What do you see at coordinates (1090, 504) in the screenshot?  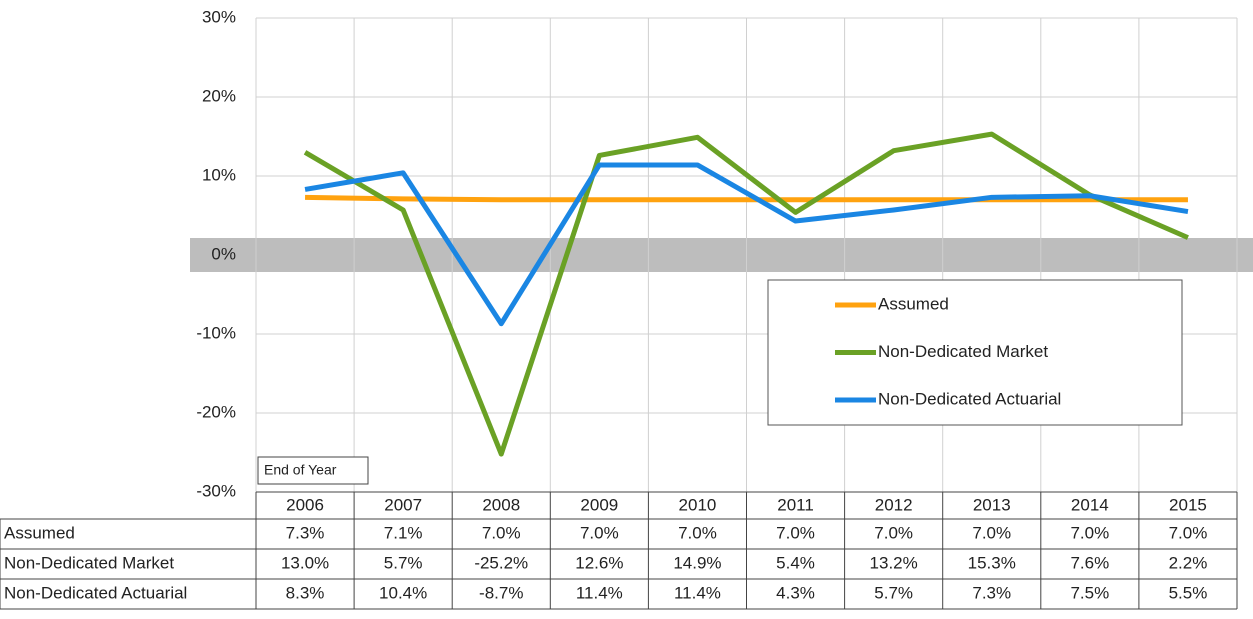 I see `x-tick-label: 2014` at bounding box center [1090, 504].